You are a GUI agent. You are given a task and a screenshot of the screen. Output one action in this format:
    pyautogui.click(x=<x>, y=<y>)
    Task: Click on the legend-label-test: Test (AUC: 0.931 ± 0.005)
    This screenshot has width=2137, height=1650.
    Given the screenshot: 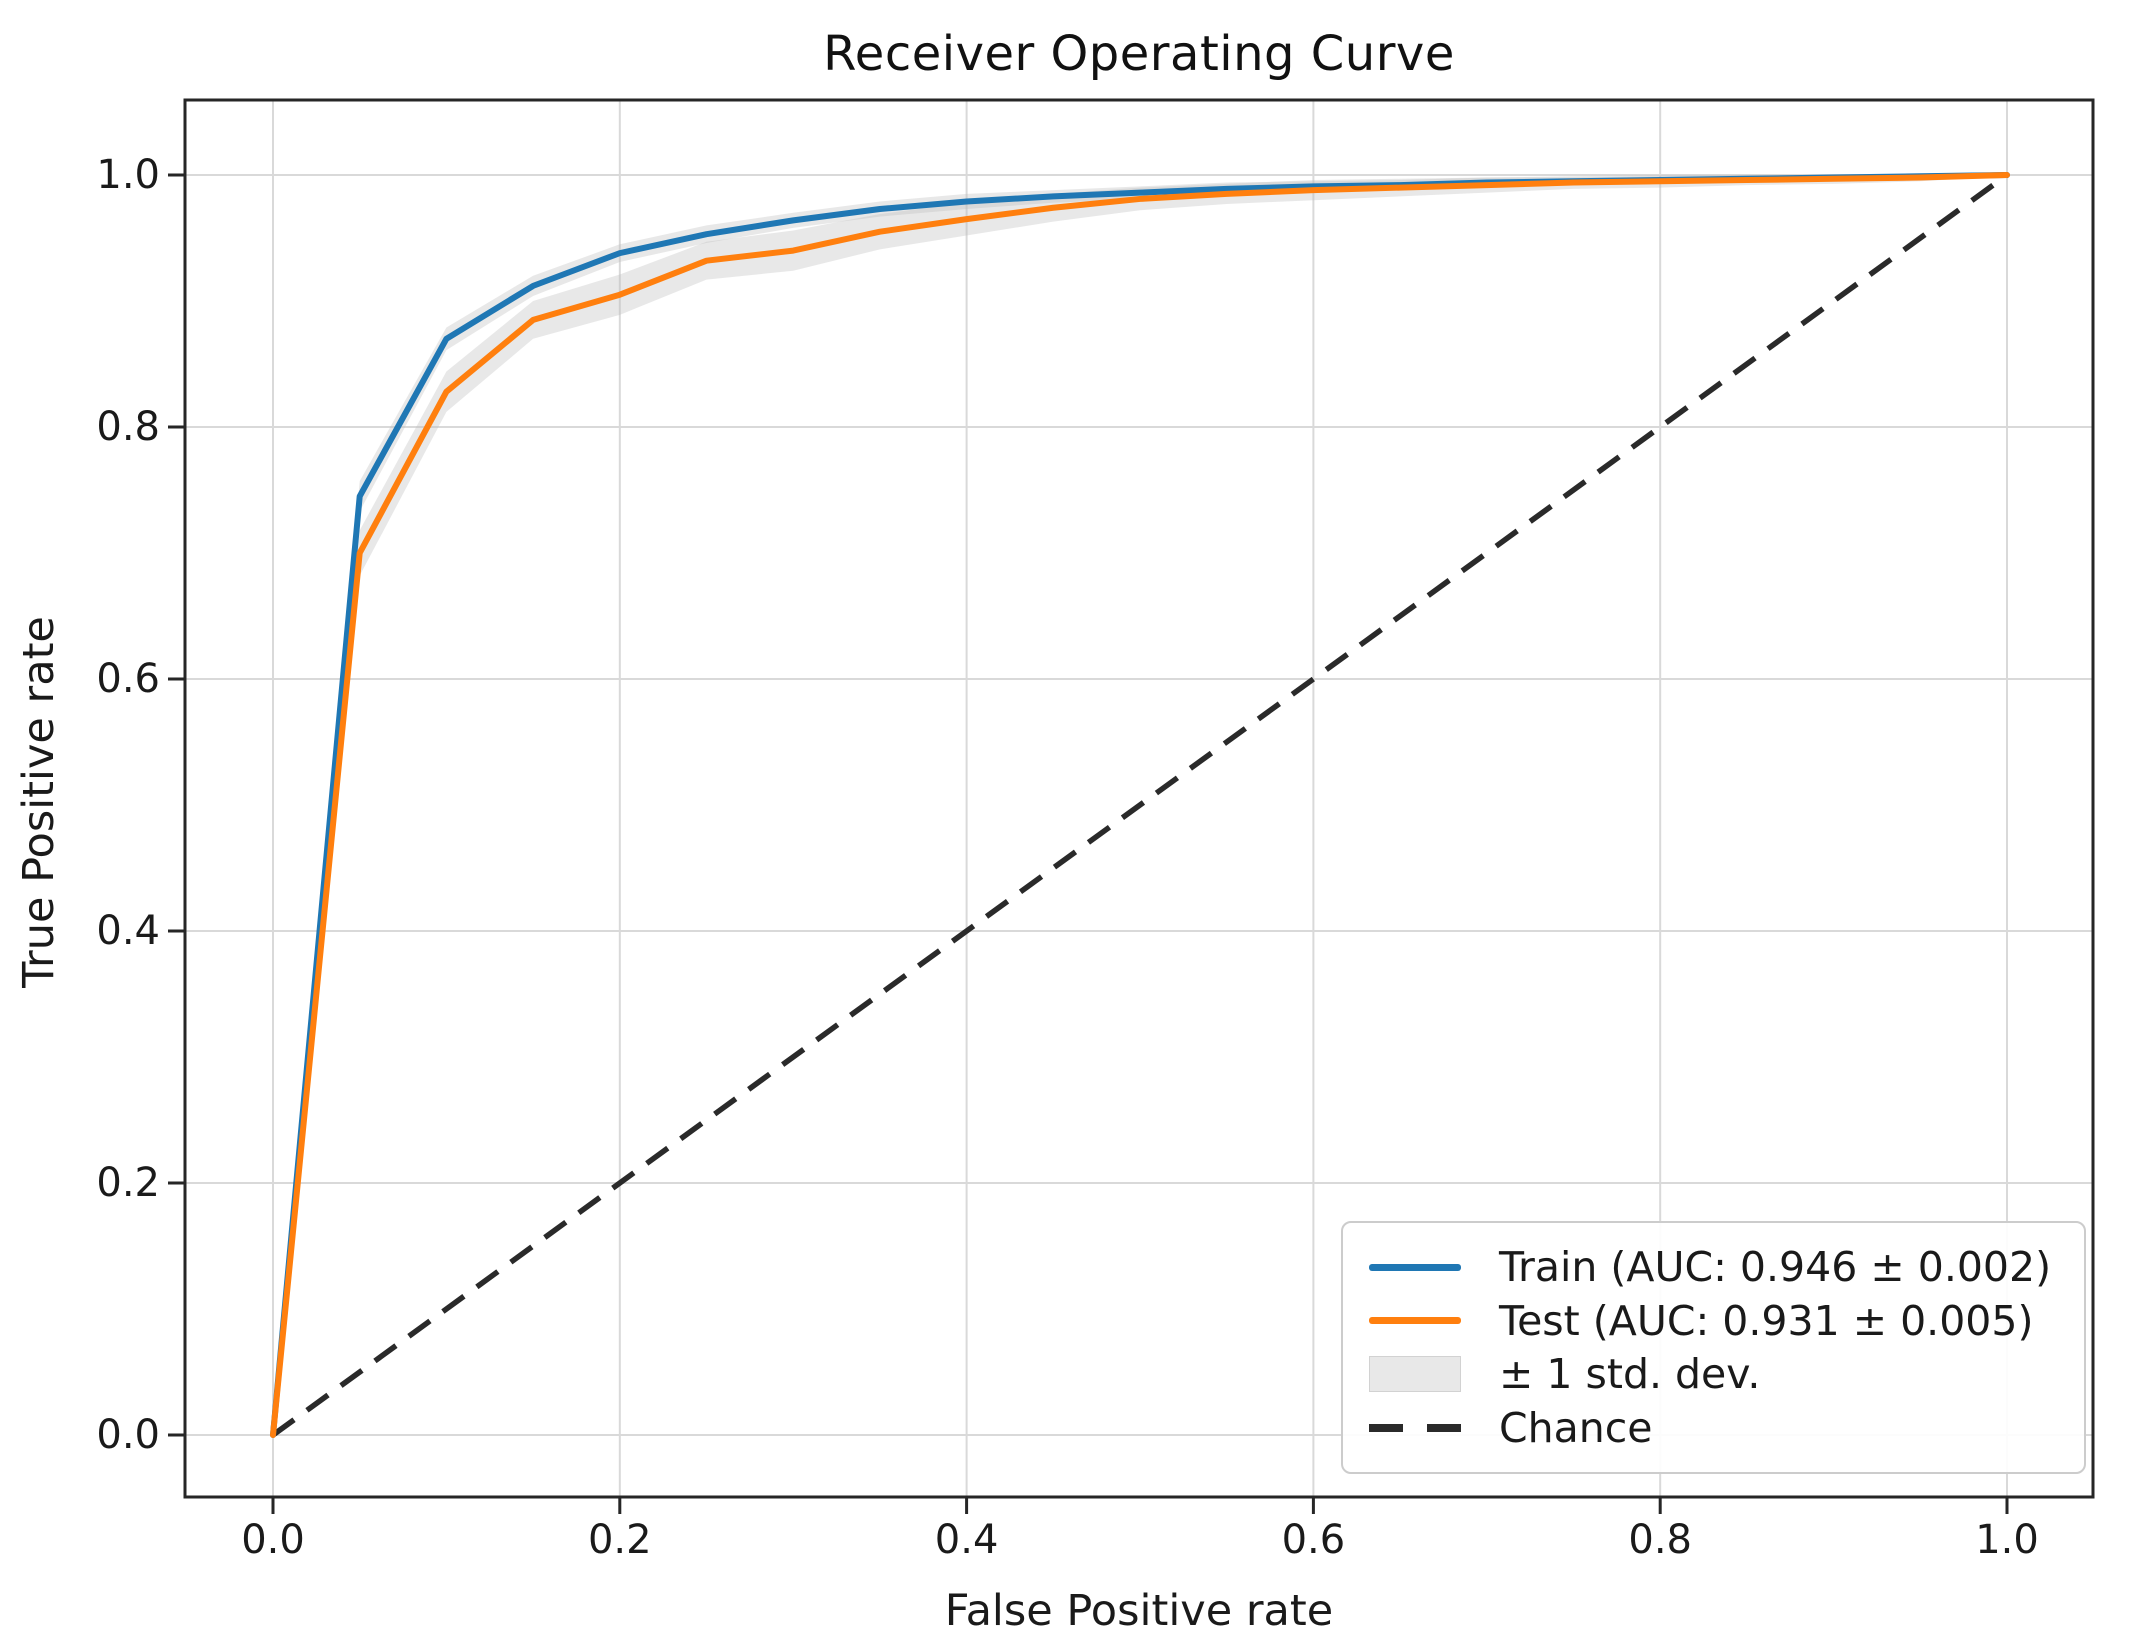 What is the action you would take?
    pyautogui.click(x=1766, y=1320)
    